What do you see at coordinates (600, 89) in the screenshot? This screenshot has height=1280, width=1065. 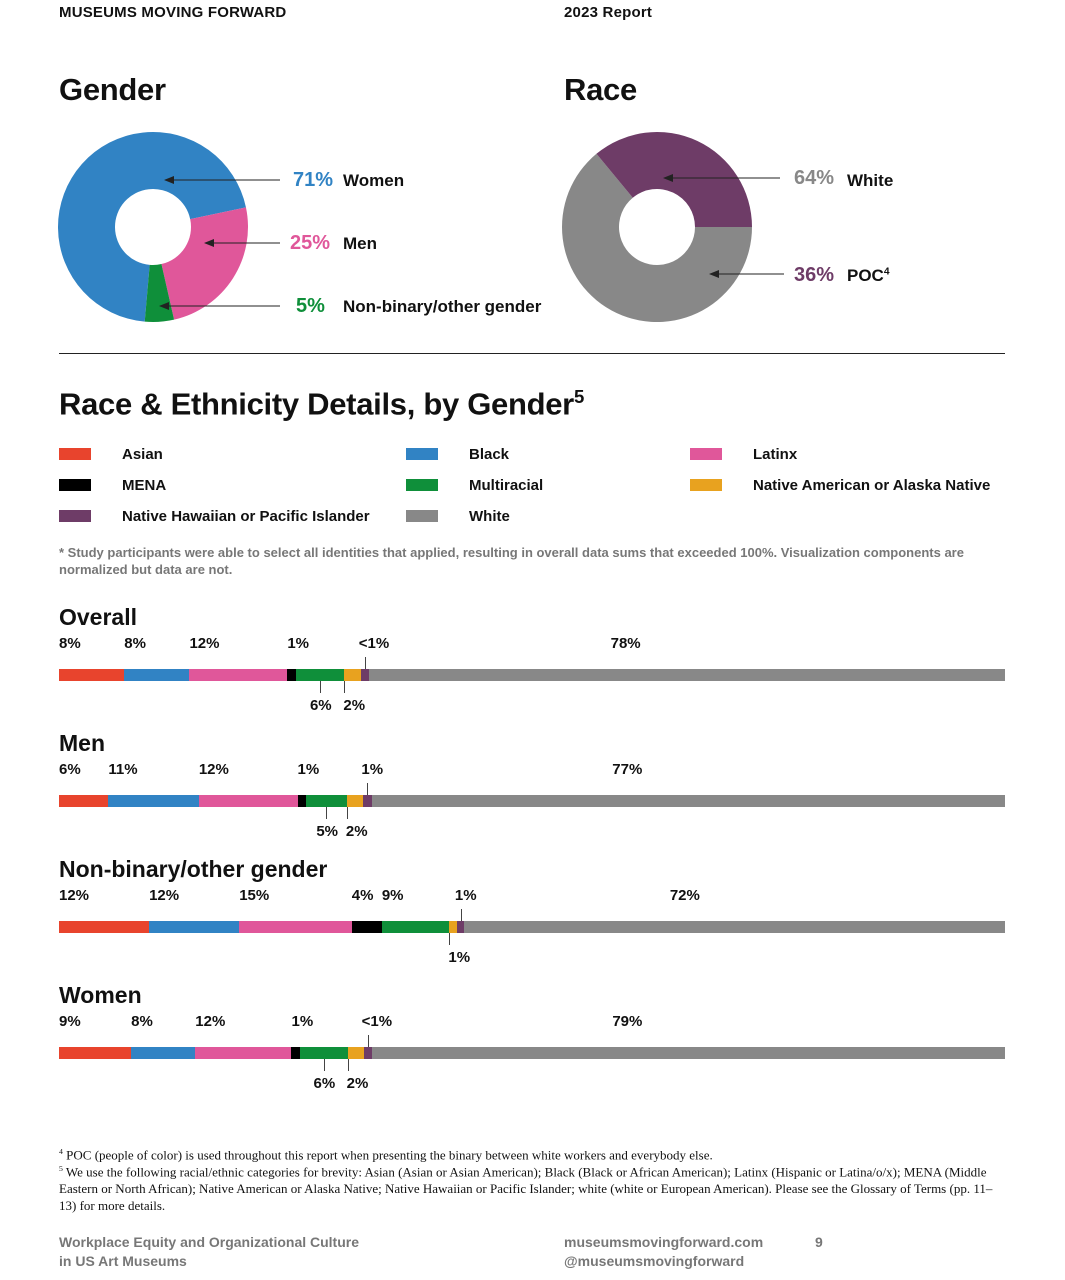 I see `race-title: Race` at bounding box center [600, 89].